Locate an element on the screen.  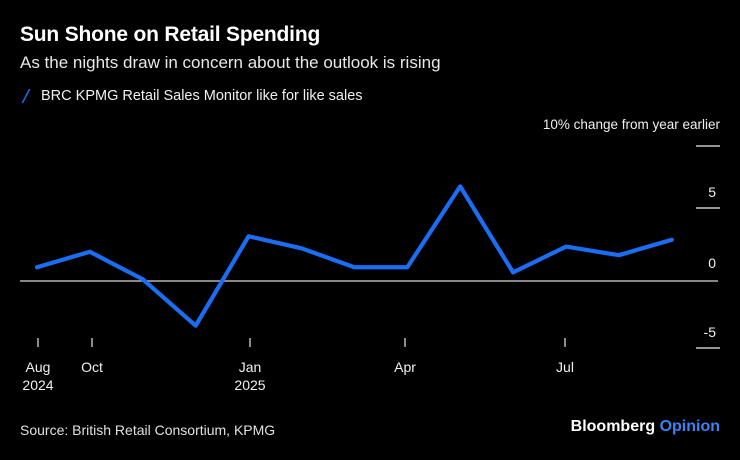
x-tick-label-apr: Apr is located at coordinates (405, 367).